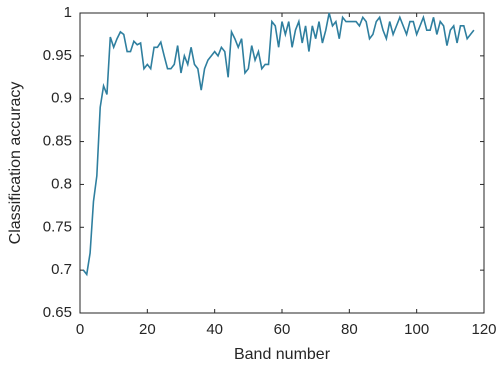 Image resolution: width=500 pixels, height=370 pixels. Describe the element at coordinates (61, 269) in the screenshot. I see `y-tick-label: 0.7` at that location.